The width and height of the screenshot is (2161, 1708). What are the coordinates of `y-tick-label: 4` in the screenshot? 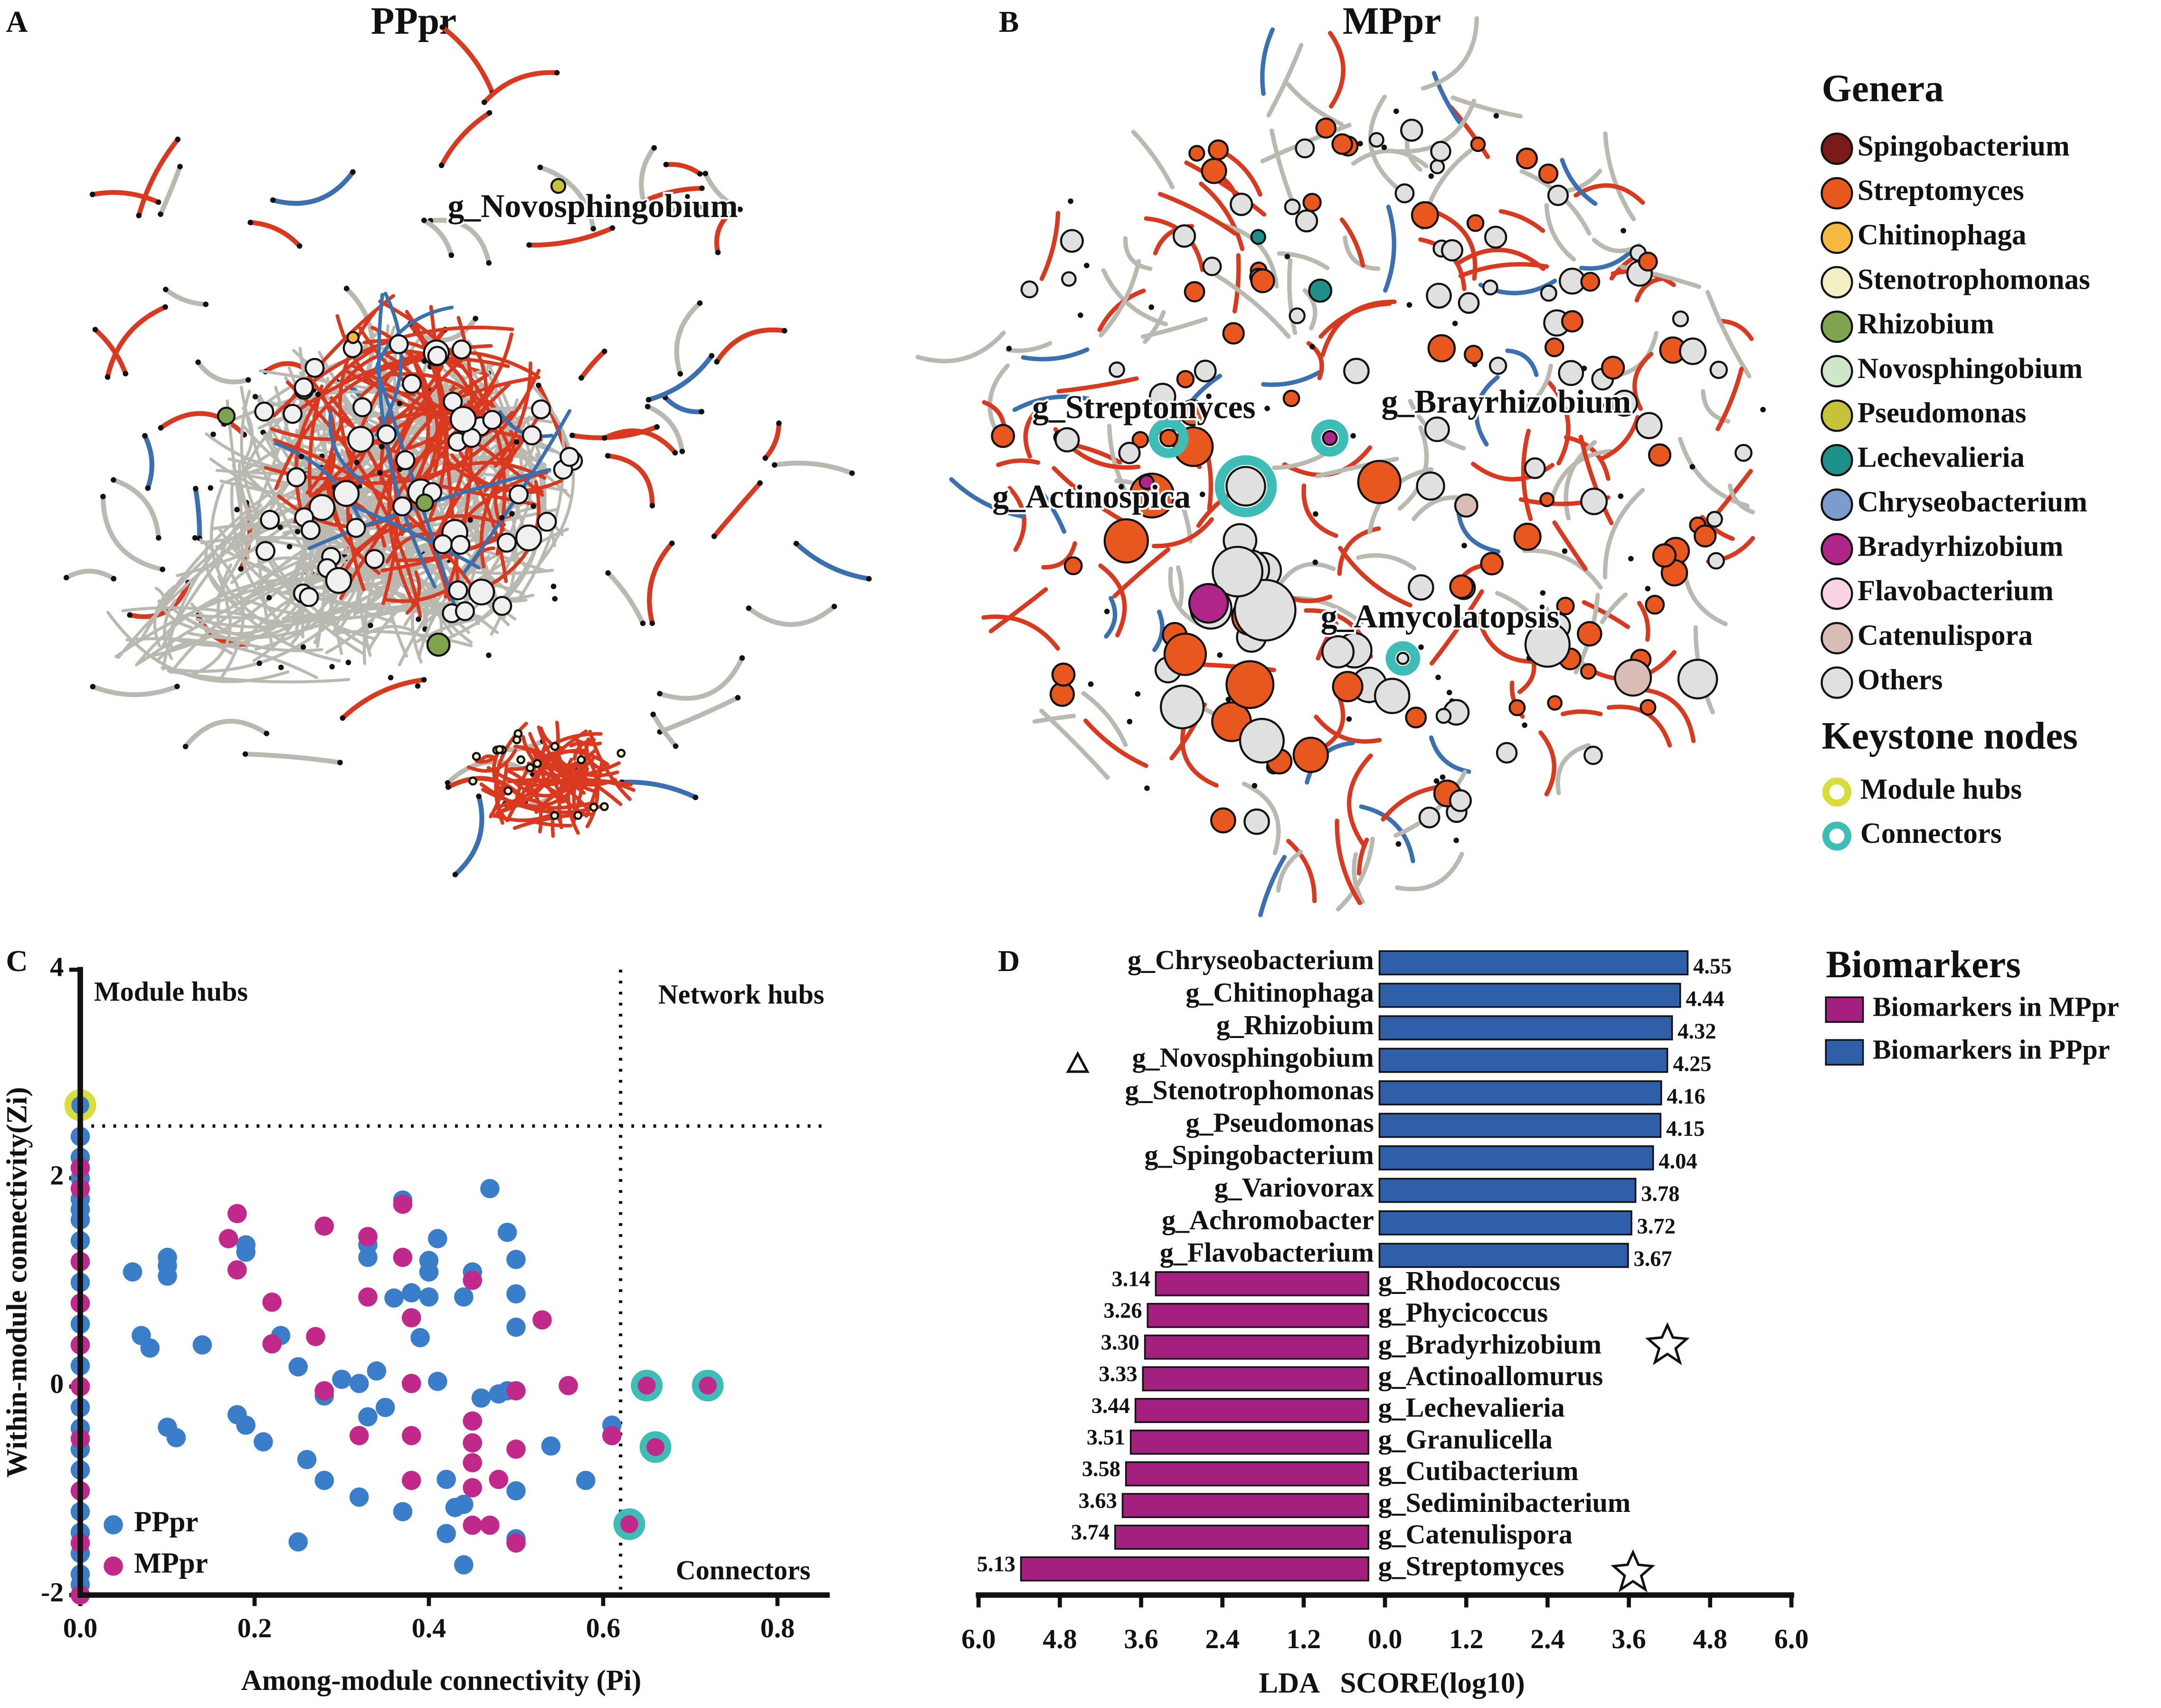 It's located at (57, 966).